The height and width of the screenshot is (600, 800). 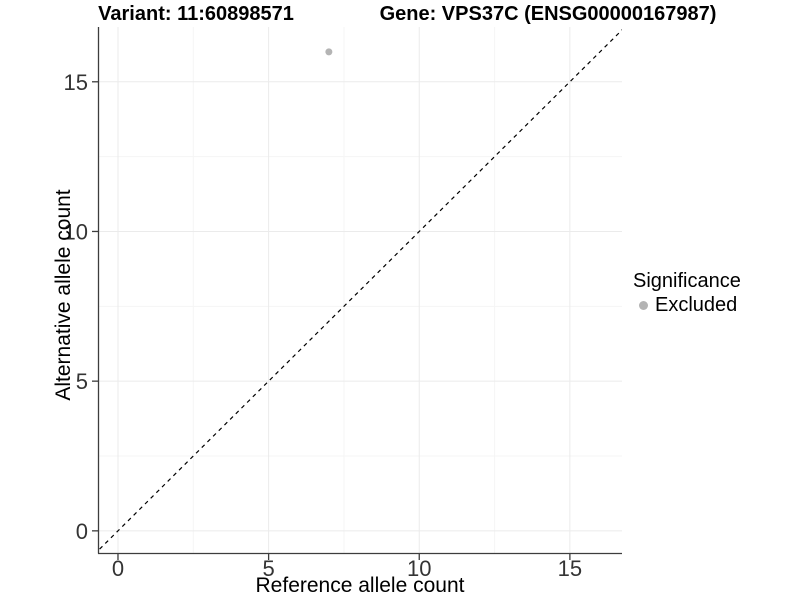 I want to click on data-point, so click(x=329, y=52).